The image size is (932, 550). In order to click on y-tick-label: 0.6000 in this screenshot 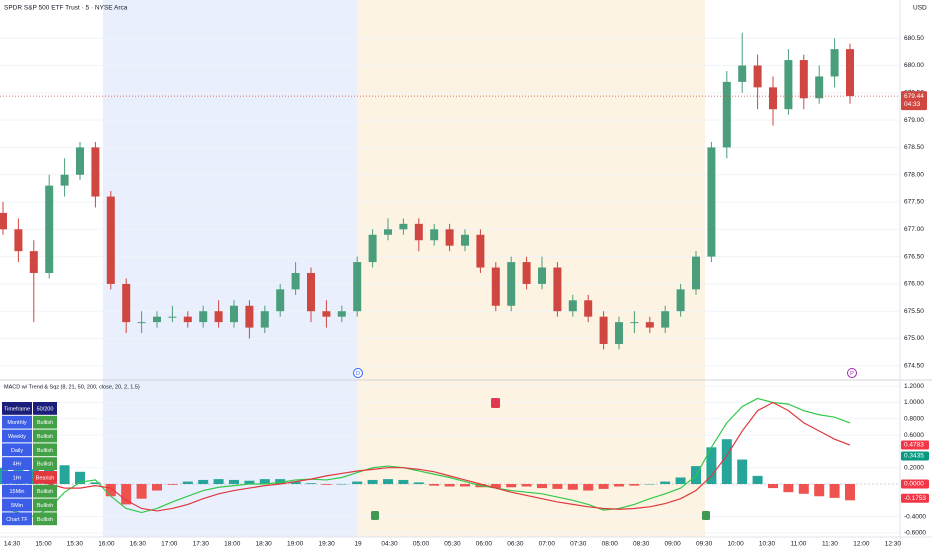, I will do `click(914, 435)`.